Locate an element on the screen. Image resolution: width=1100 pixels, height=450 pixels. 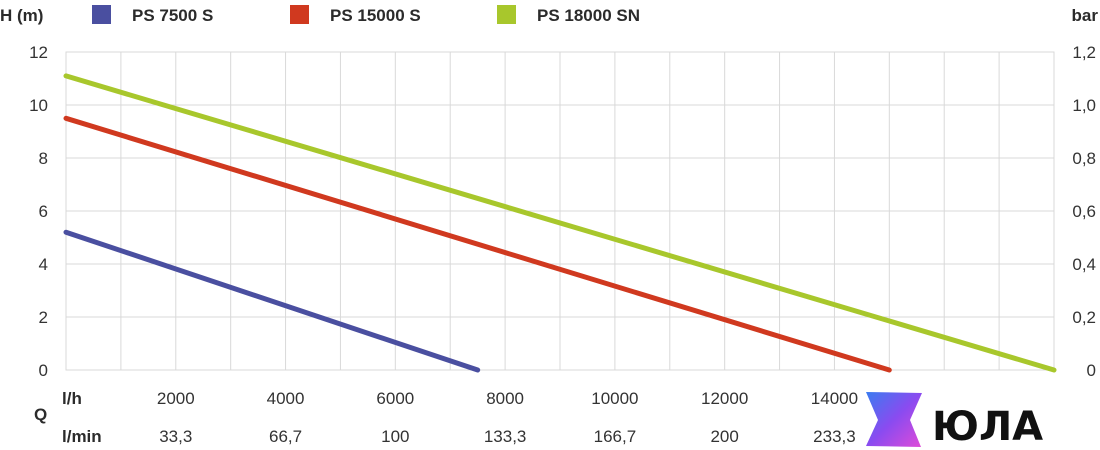
legend-label: PS 7500 S is located at coordinates (172, 15).